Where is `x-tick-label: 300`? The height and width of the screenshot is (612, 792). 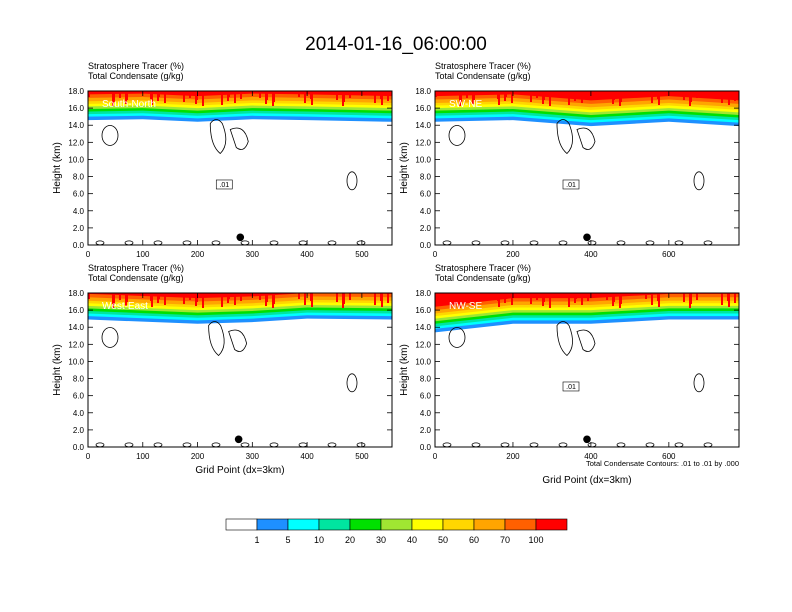 x-tick-label: 300 is located at coordinates (253, 254).